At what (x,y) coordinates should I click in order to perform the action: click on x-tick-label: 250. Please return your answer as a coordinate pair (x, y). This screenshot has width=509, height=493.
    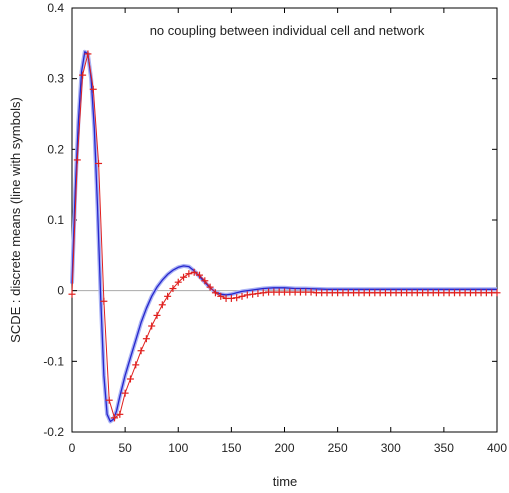
    Looking at the image, I should click on (338, 448).